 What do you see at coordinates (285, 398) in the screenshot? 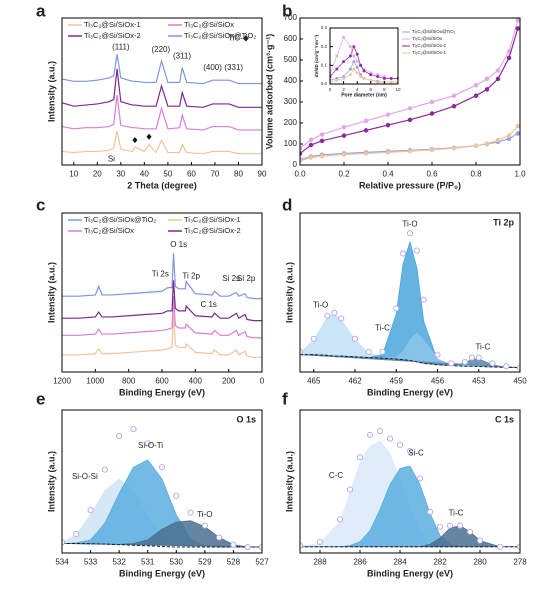
I see `panel-letter: f` at bounding box center [285, 398].